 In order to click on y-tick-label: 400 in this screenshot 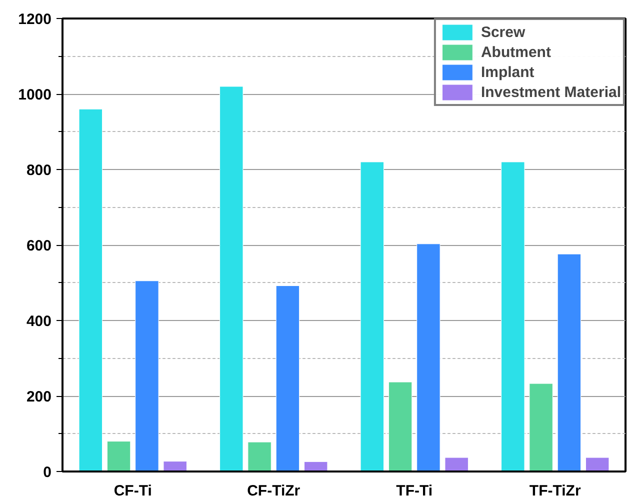, I will do `click(39, 321)`.